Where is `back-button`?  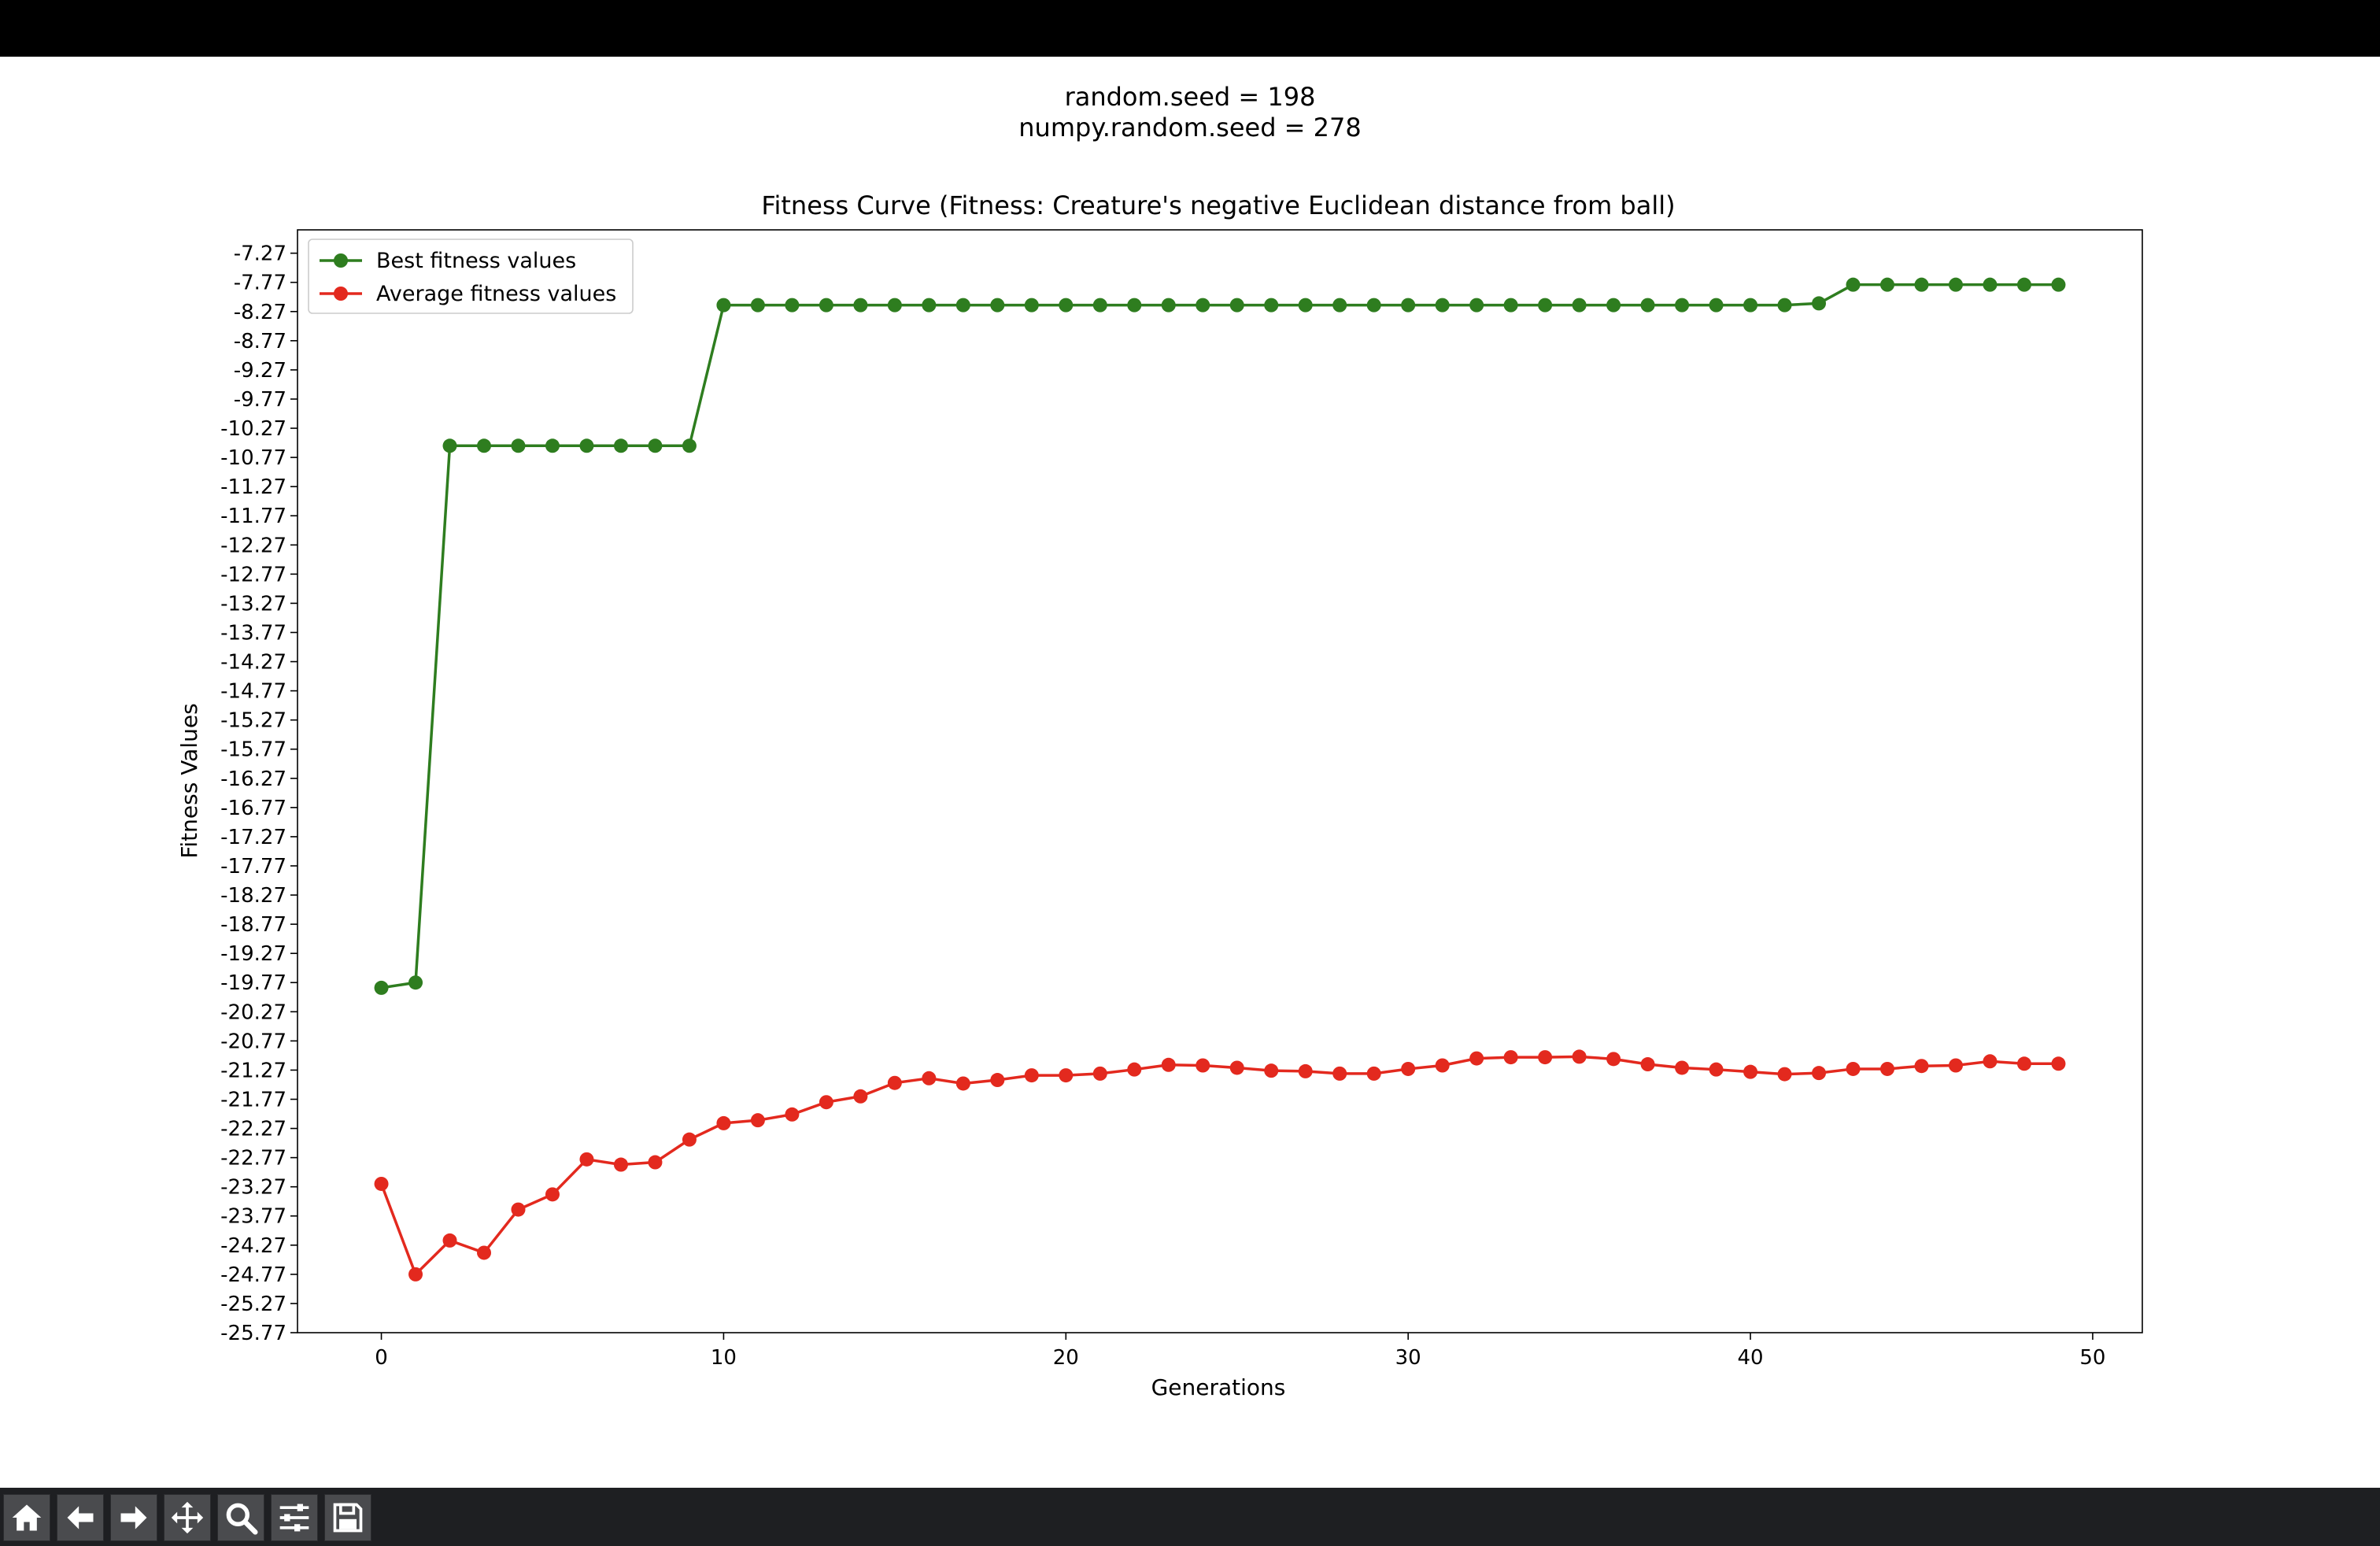 back-button is located at coordinates (80, 1517).